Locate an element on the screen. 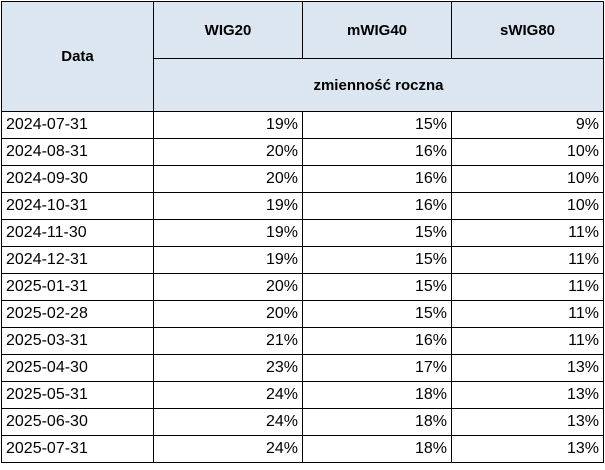  data-row: 2025-01-31 20% 15% 11% is located at coordinates (302, 287).